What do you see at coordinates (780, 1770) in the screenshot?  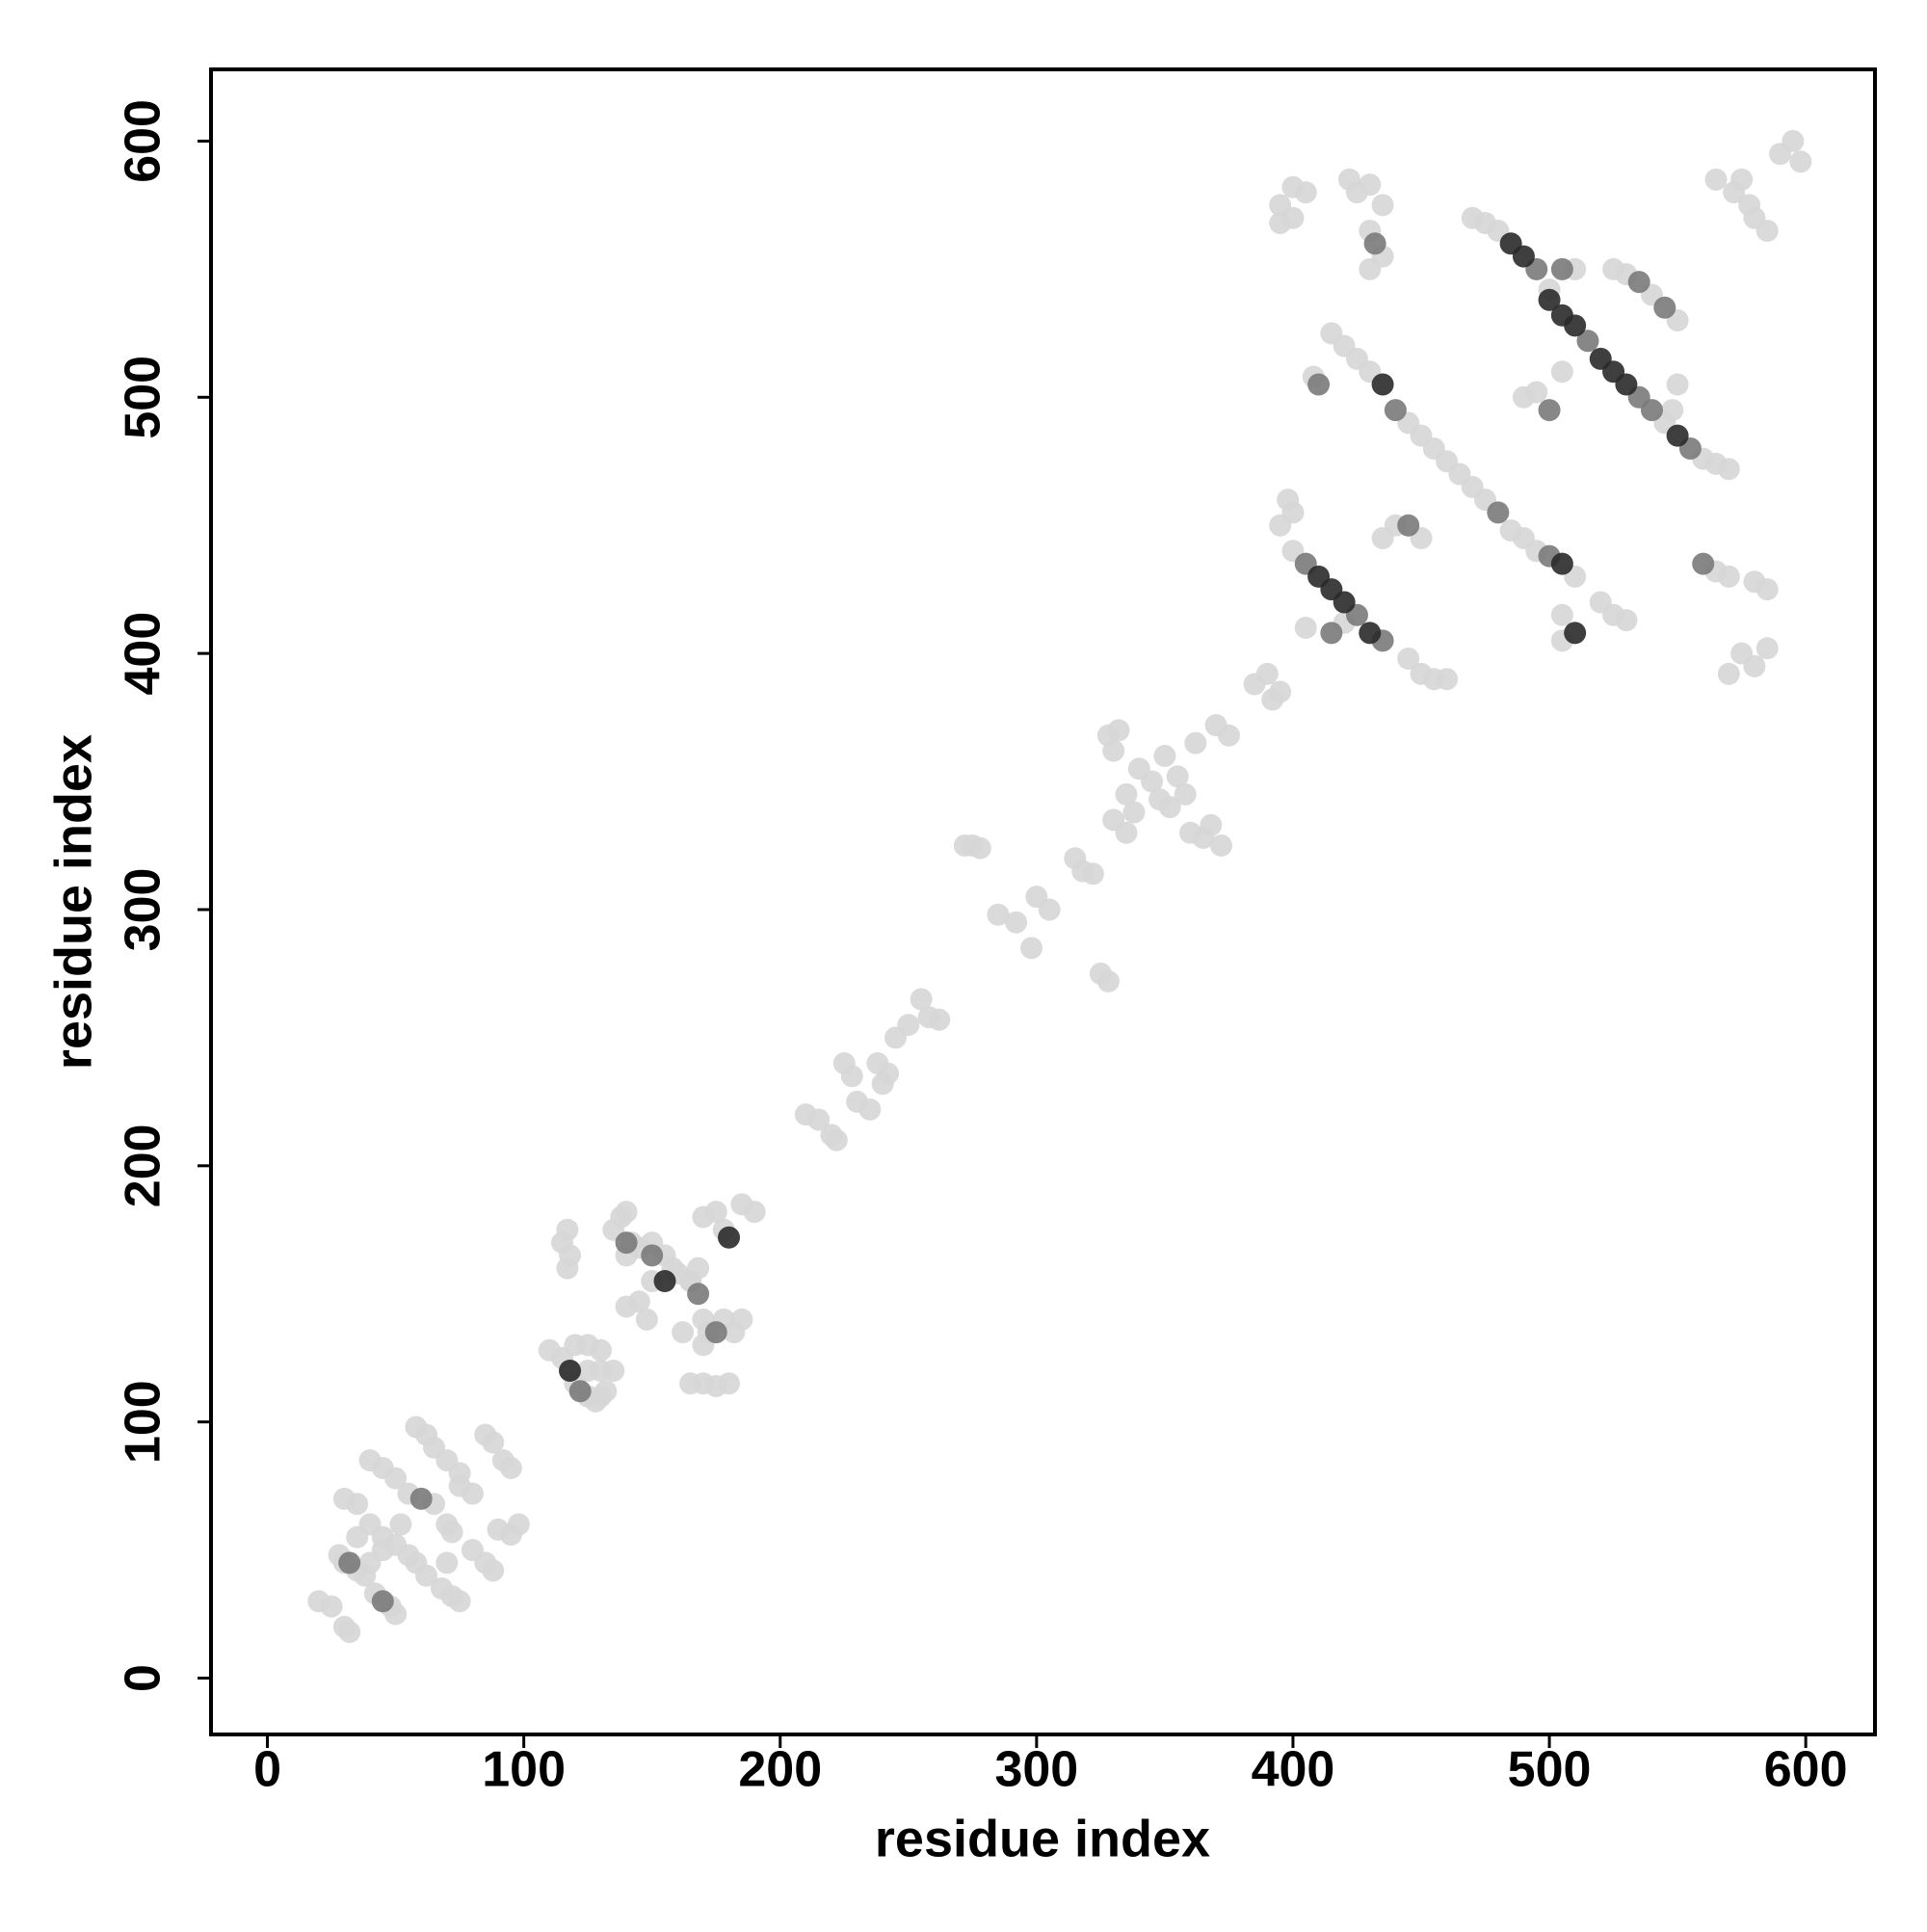 I see `x-tick-label: 200` at bounding box center [780, 1770].